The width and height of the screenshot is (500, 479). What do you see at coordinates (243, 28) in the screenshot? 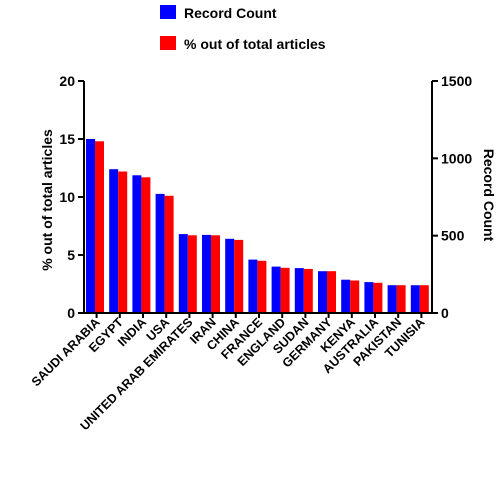
I see `legend: Record Count % out of total articles` at bounding box center [243, 28].